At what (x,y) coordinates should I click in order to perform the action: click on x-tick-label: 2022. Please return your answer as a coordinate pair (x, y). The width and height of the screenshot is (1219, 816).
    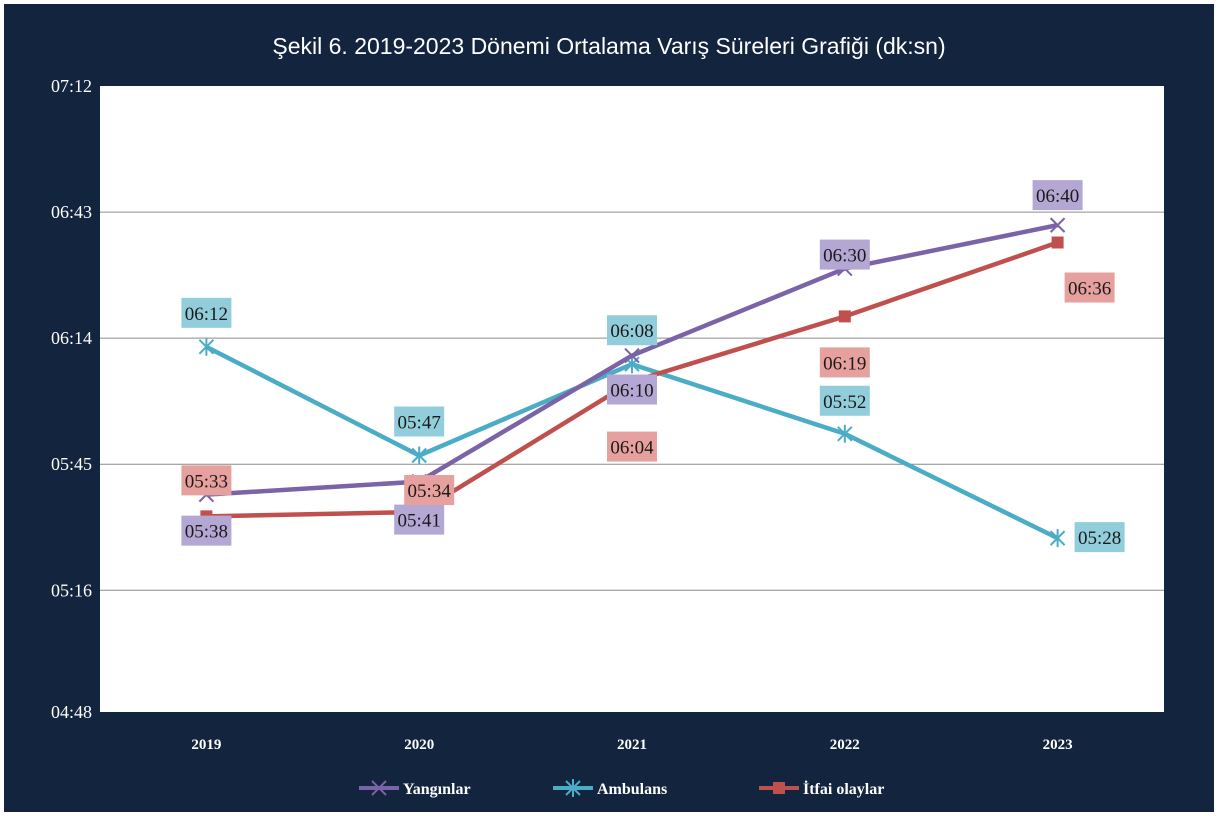
    Looking at the image, I should click on (845, 745).